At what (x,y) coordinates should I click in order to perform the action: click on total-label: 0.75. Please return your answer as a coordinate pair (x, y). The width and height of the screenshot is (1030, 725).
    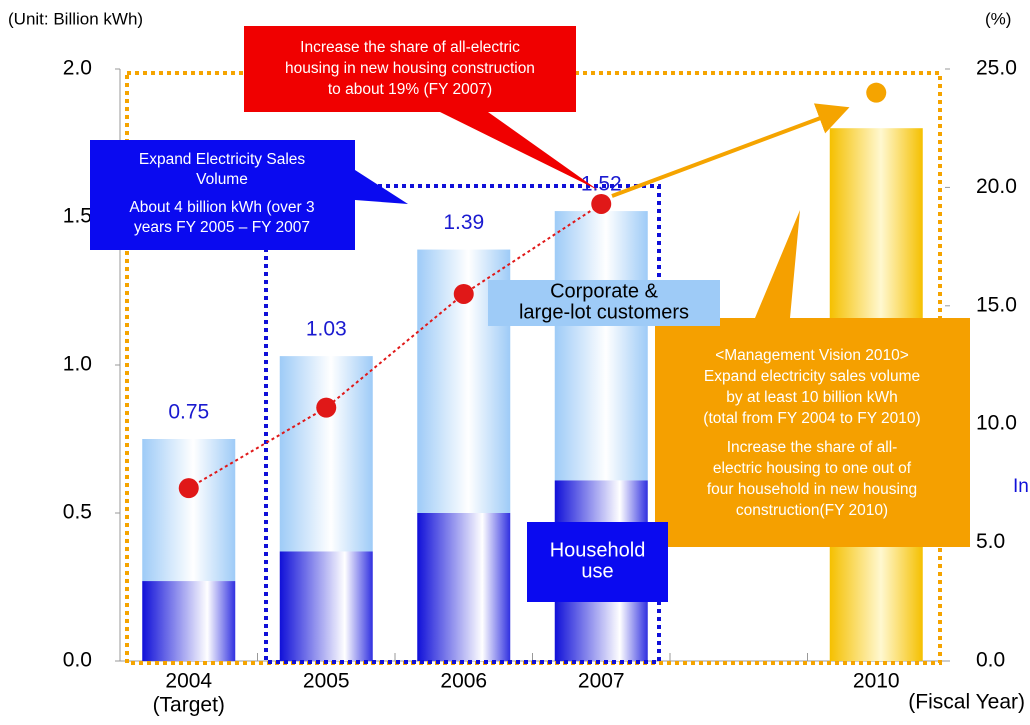
    Looking at the image, I should click on (188, 412).